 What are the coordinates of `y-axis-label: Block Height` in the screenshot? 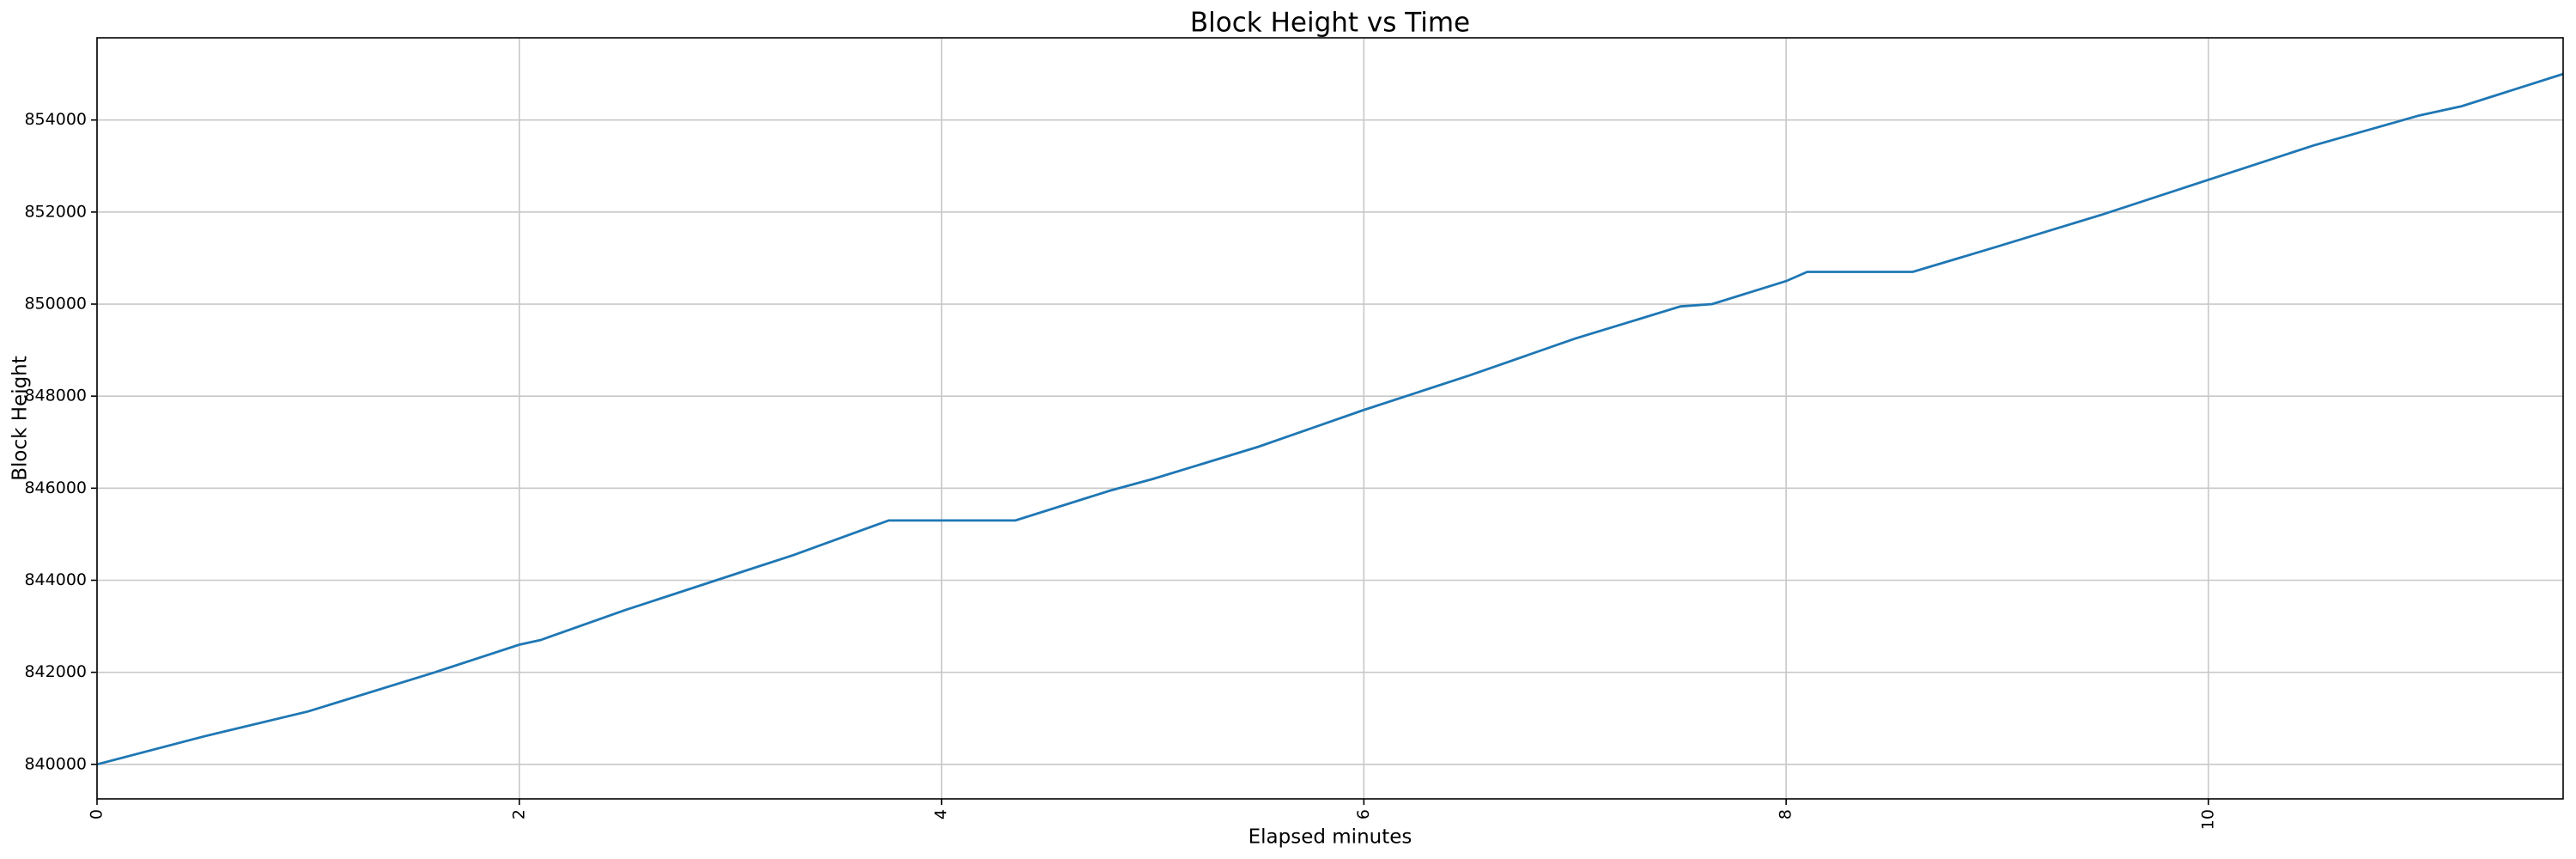 It's located at (21, 418).